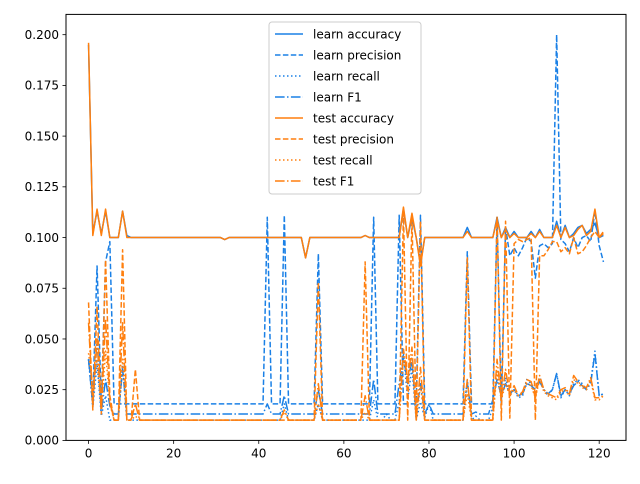  I want to click on legend-label: learn recall, so click(346, 77).